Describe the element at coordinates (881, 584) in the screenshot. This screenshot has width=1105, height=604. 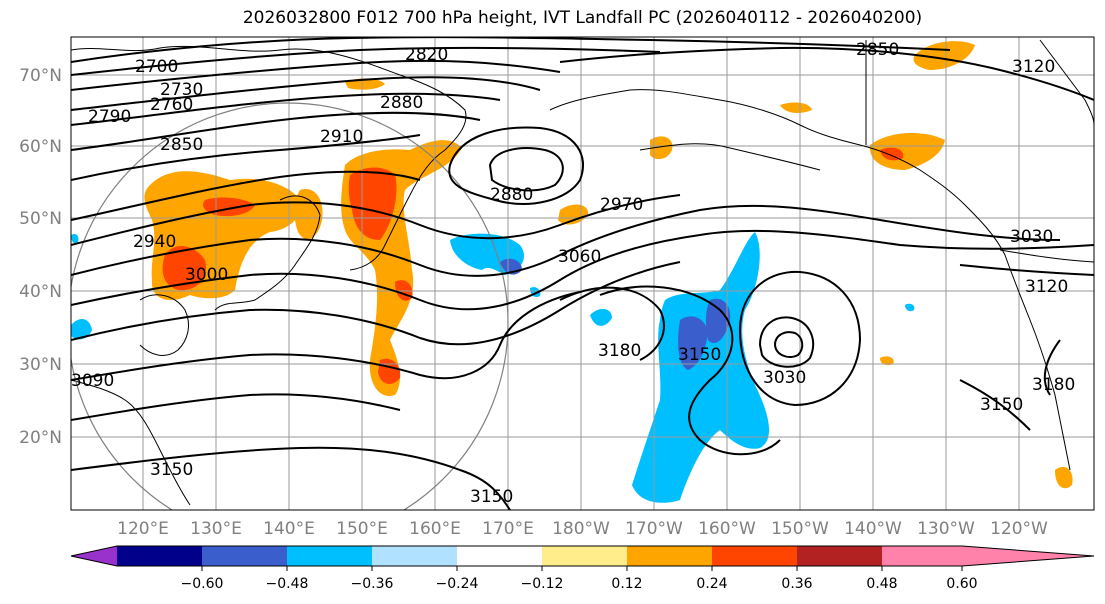
I see `colorbar-tick-label: 0.48` at that location.